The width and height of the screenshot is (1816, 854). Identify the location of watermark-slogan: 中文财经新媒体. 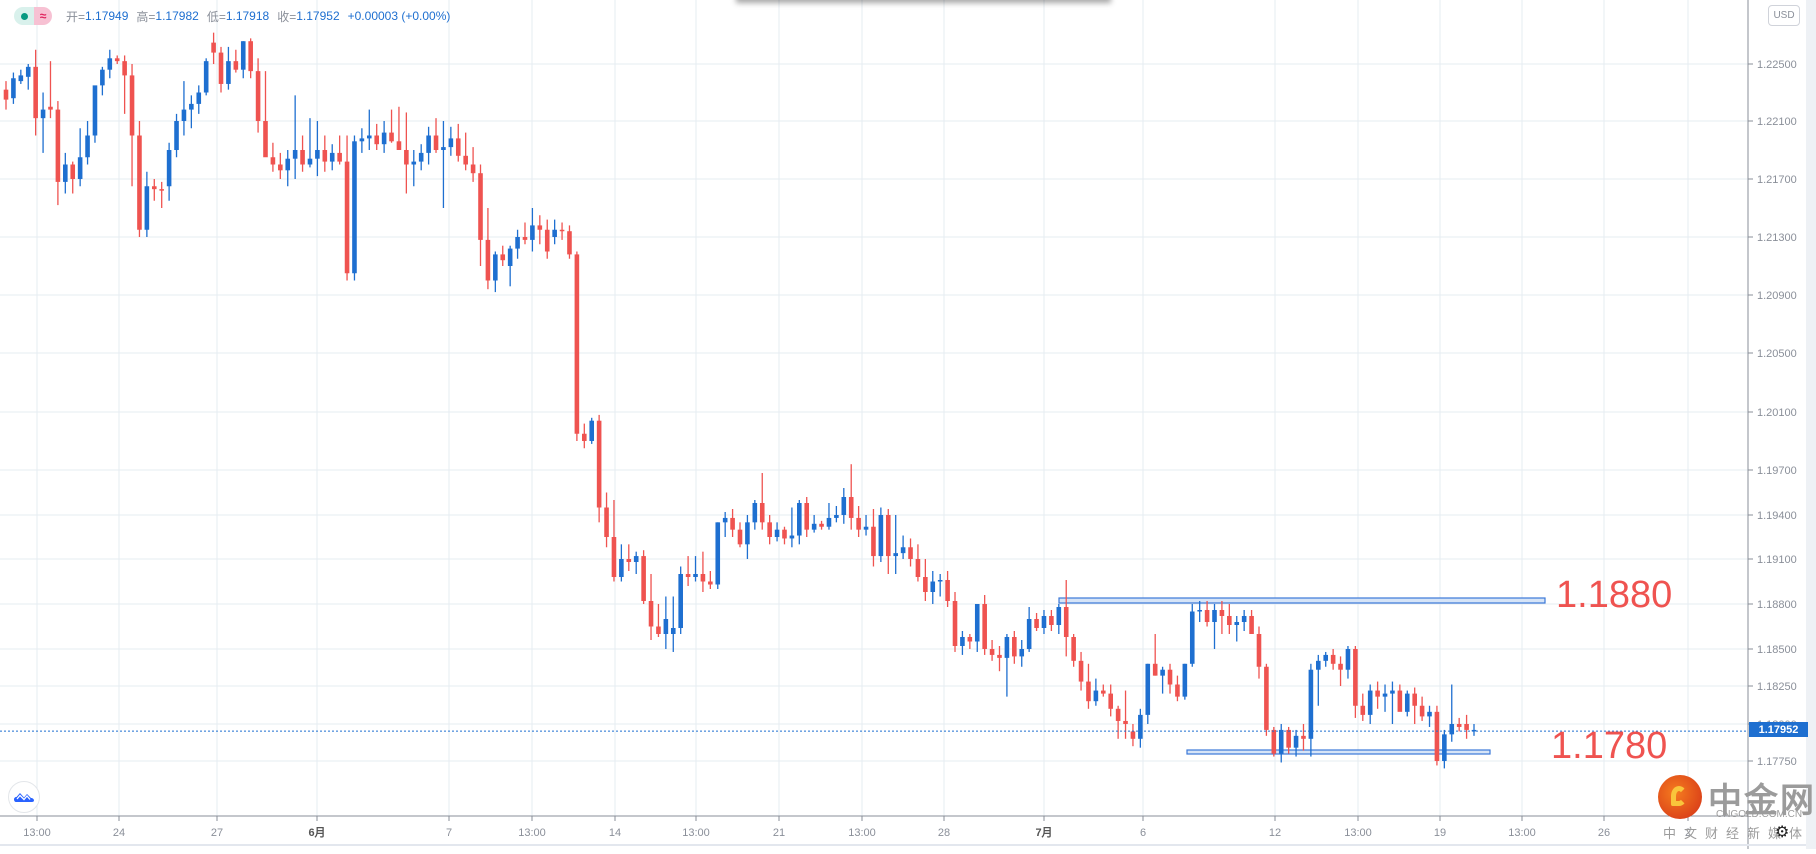
(1737, 834).